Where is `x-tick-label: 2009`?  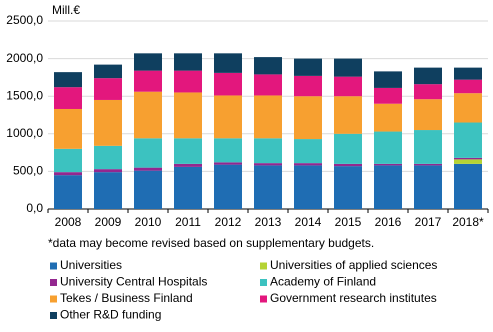
x-tick-label: 2009 is located at coordinates (108, 222).